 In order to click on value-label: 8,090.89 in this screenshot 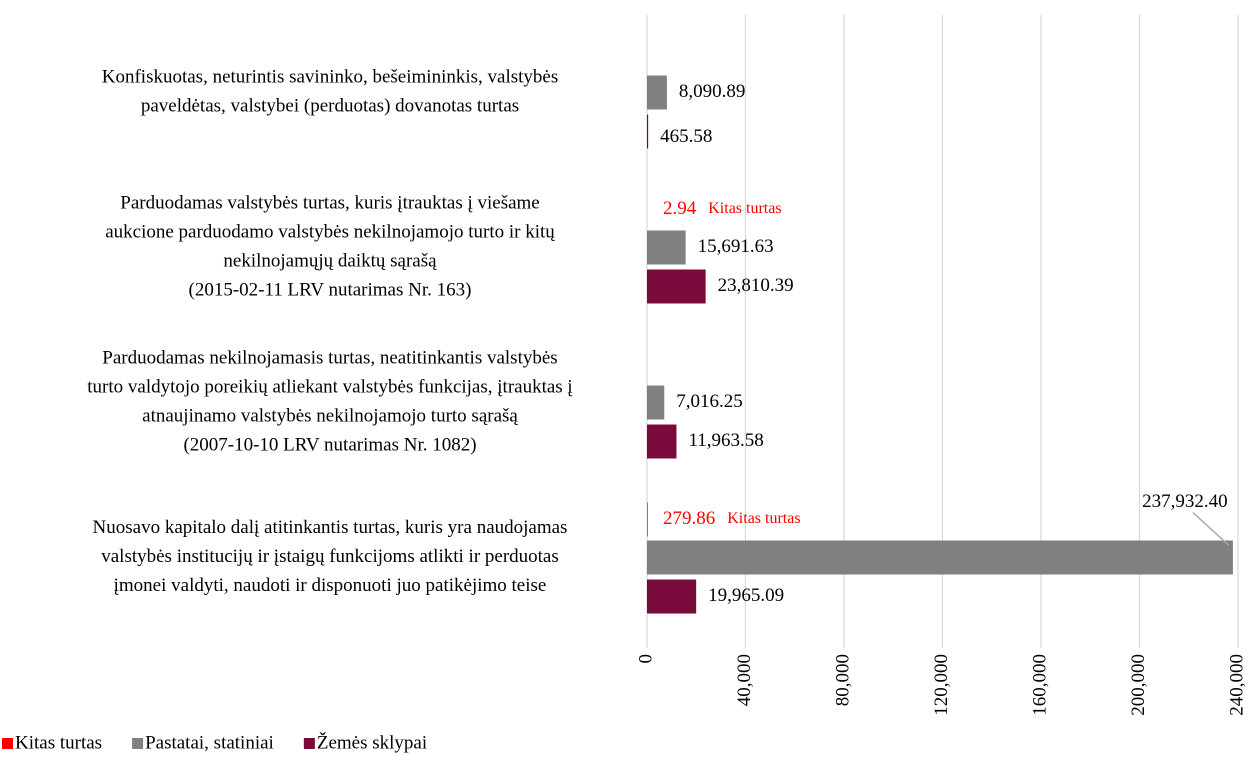, I will do `click(712, 91)`.